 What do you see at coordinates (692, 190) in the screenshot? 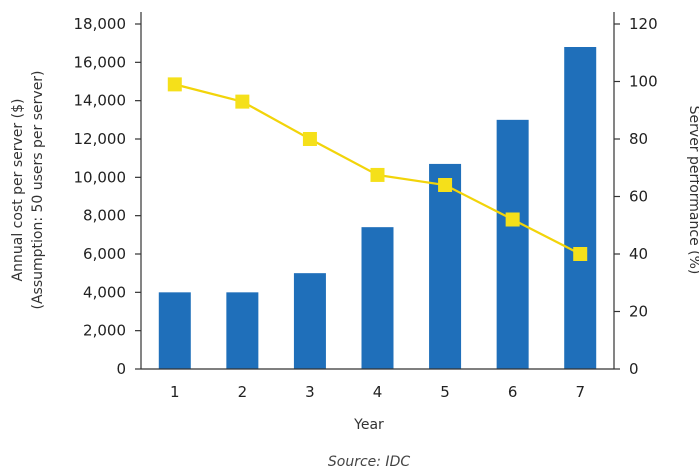
I see `y2-axis-title: Server performance (%)` at bounding box center [692, 190].